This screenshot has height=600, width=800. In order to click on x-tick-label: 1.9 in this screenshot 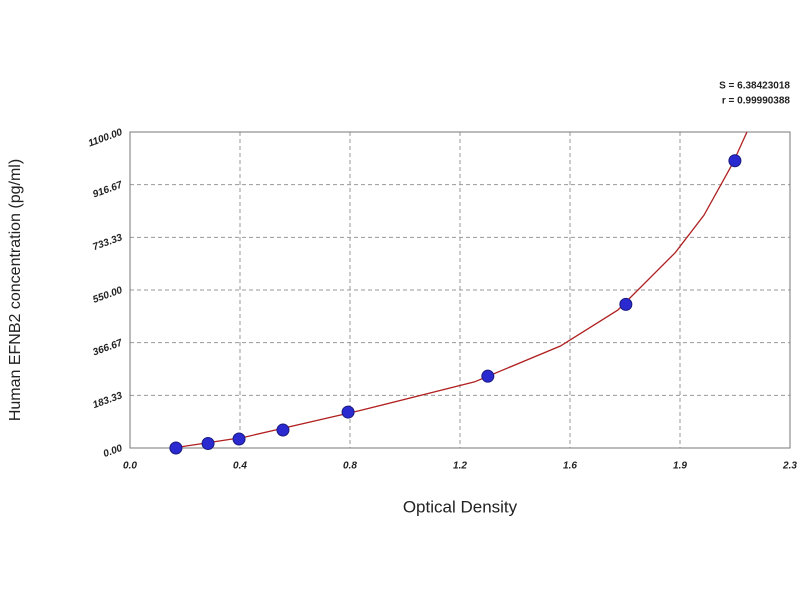, I will do `click(680, 466)`.